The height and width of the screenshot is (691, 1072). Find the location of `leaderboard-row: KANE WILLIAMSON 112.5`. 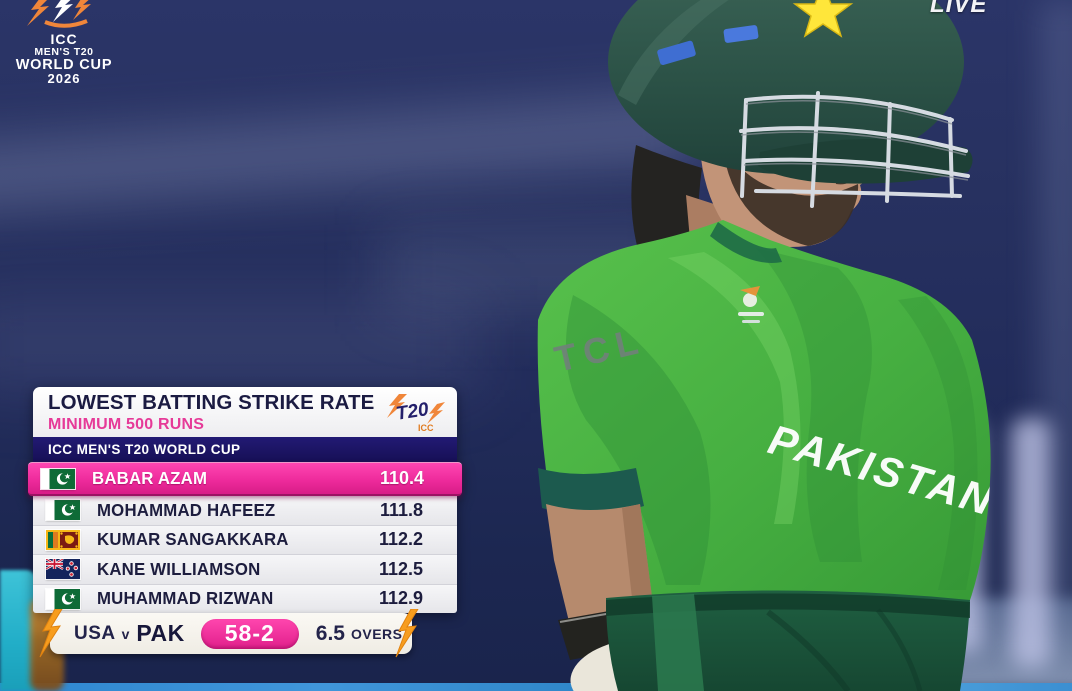

leaderboard-row: KANE WILLIAMSON 112.5 is located at coordinates (245, 570).